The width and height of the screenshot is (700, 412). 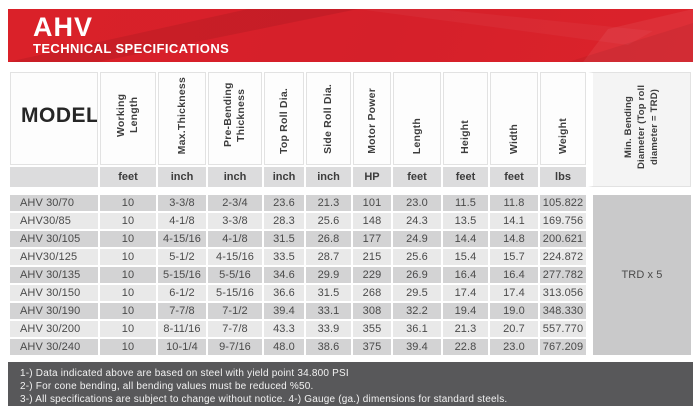 What do you see at coordinates (563, 275) in the screenshot?
I see `spec-cell: 277.782` at bounding box center [563, 275].